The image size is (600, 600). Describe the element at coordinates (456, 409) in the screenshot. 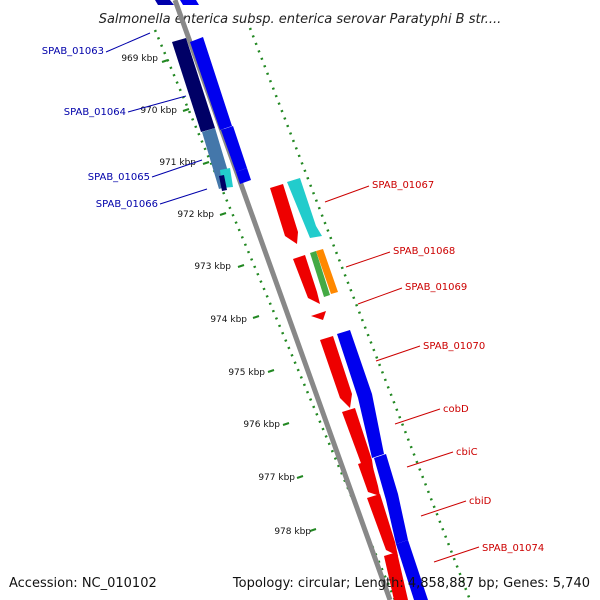

I see `gene-label-cobD: cobD` at that location.